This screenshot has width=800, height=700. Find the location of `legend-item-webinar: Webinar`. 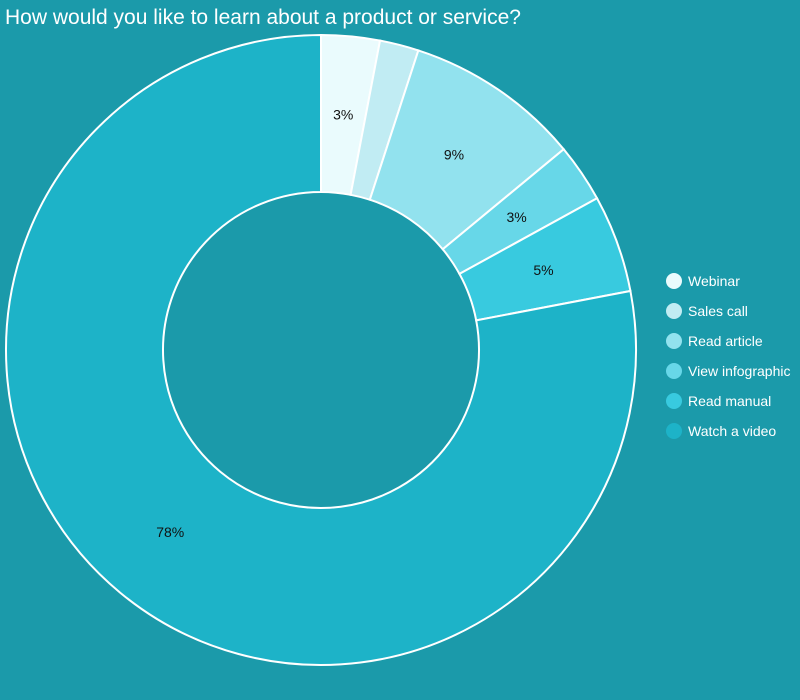

legend-item-webinar: Webinar is located at coordinates (728, 281).